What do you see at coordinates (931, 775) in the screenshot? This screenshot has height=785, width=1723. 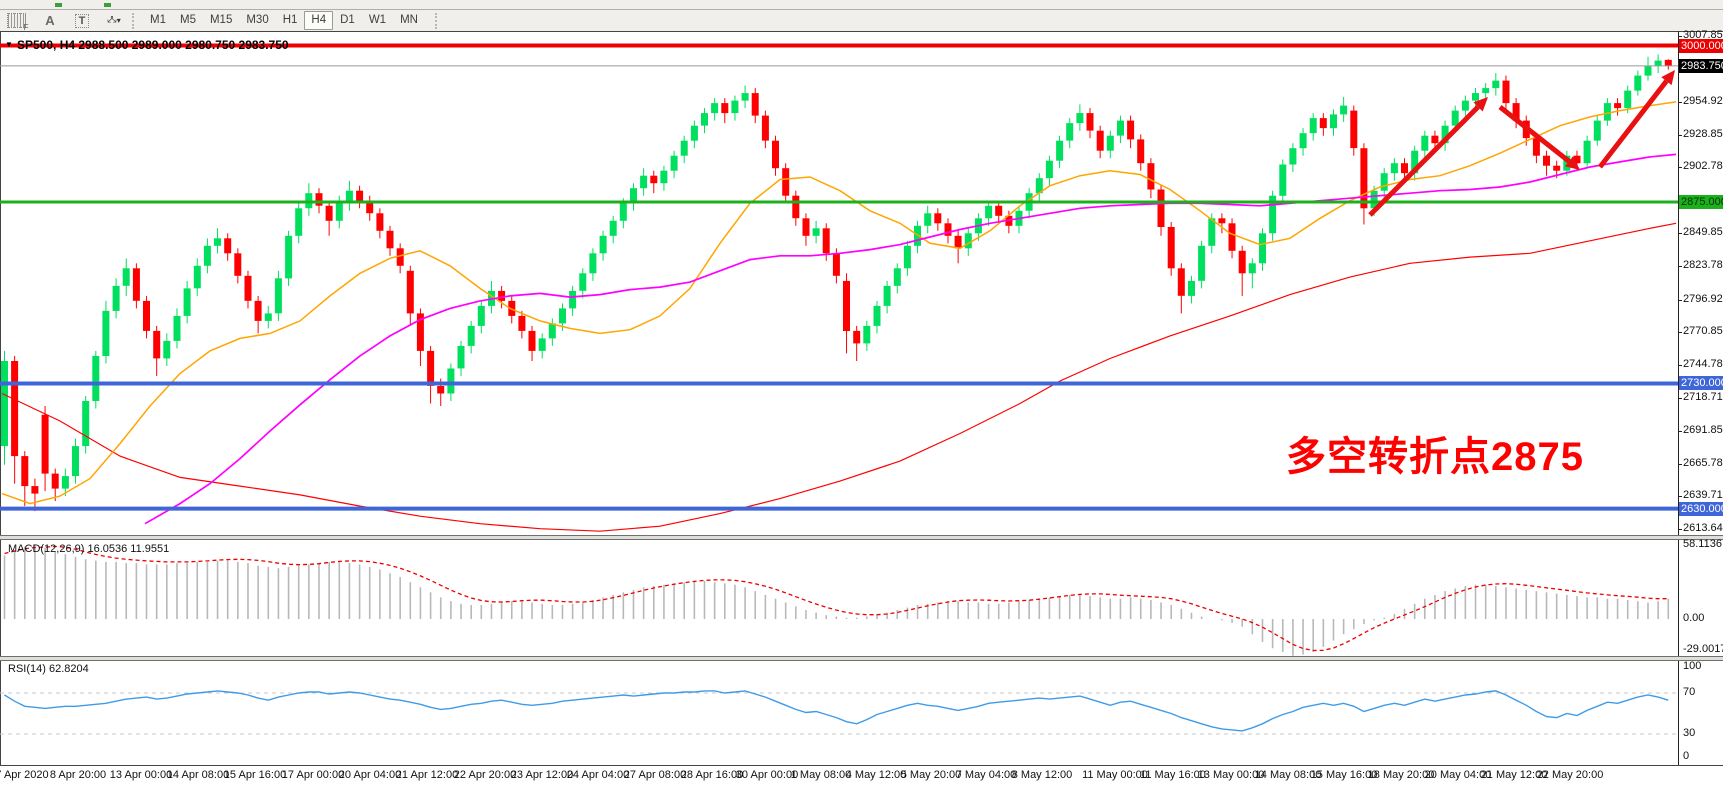 I see `time-axis-label: 5 May 20:00` at bounding box center [931, 775].